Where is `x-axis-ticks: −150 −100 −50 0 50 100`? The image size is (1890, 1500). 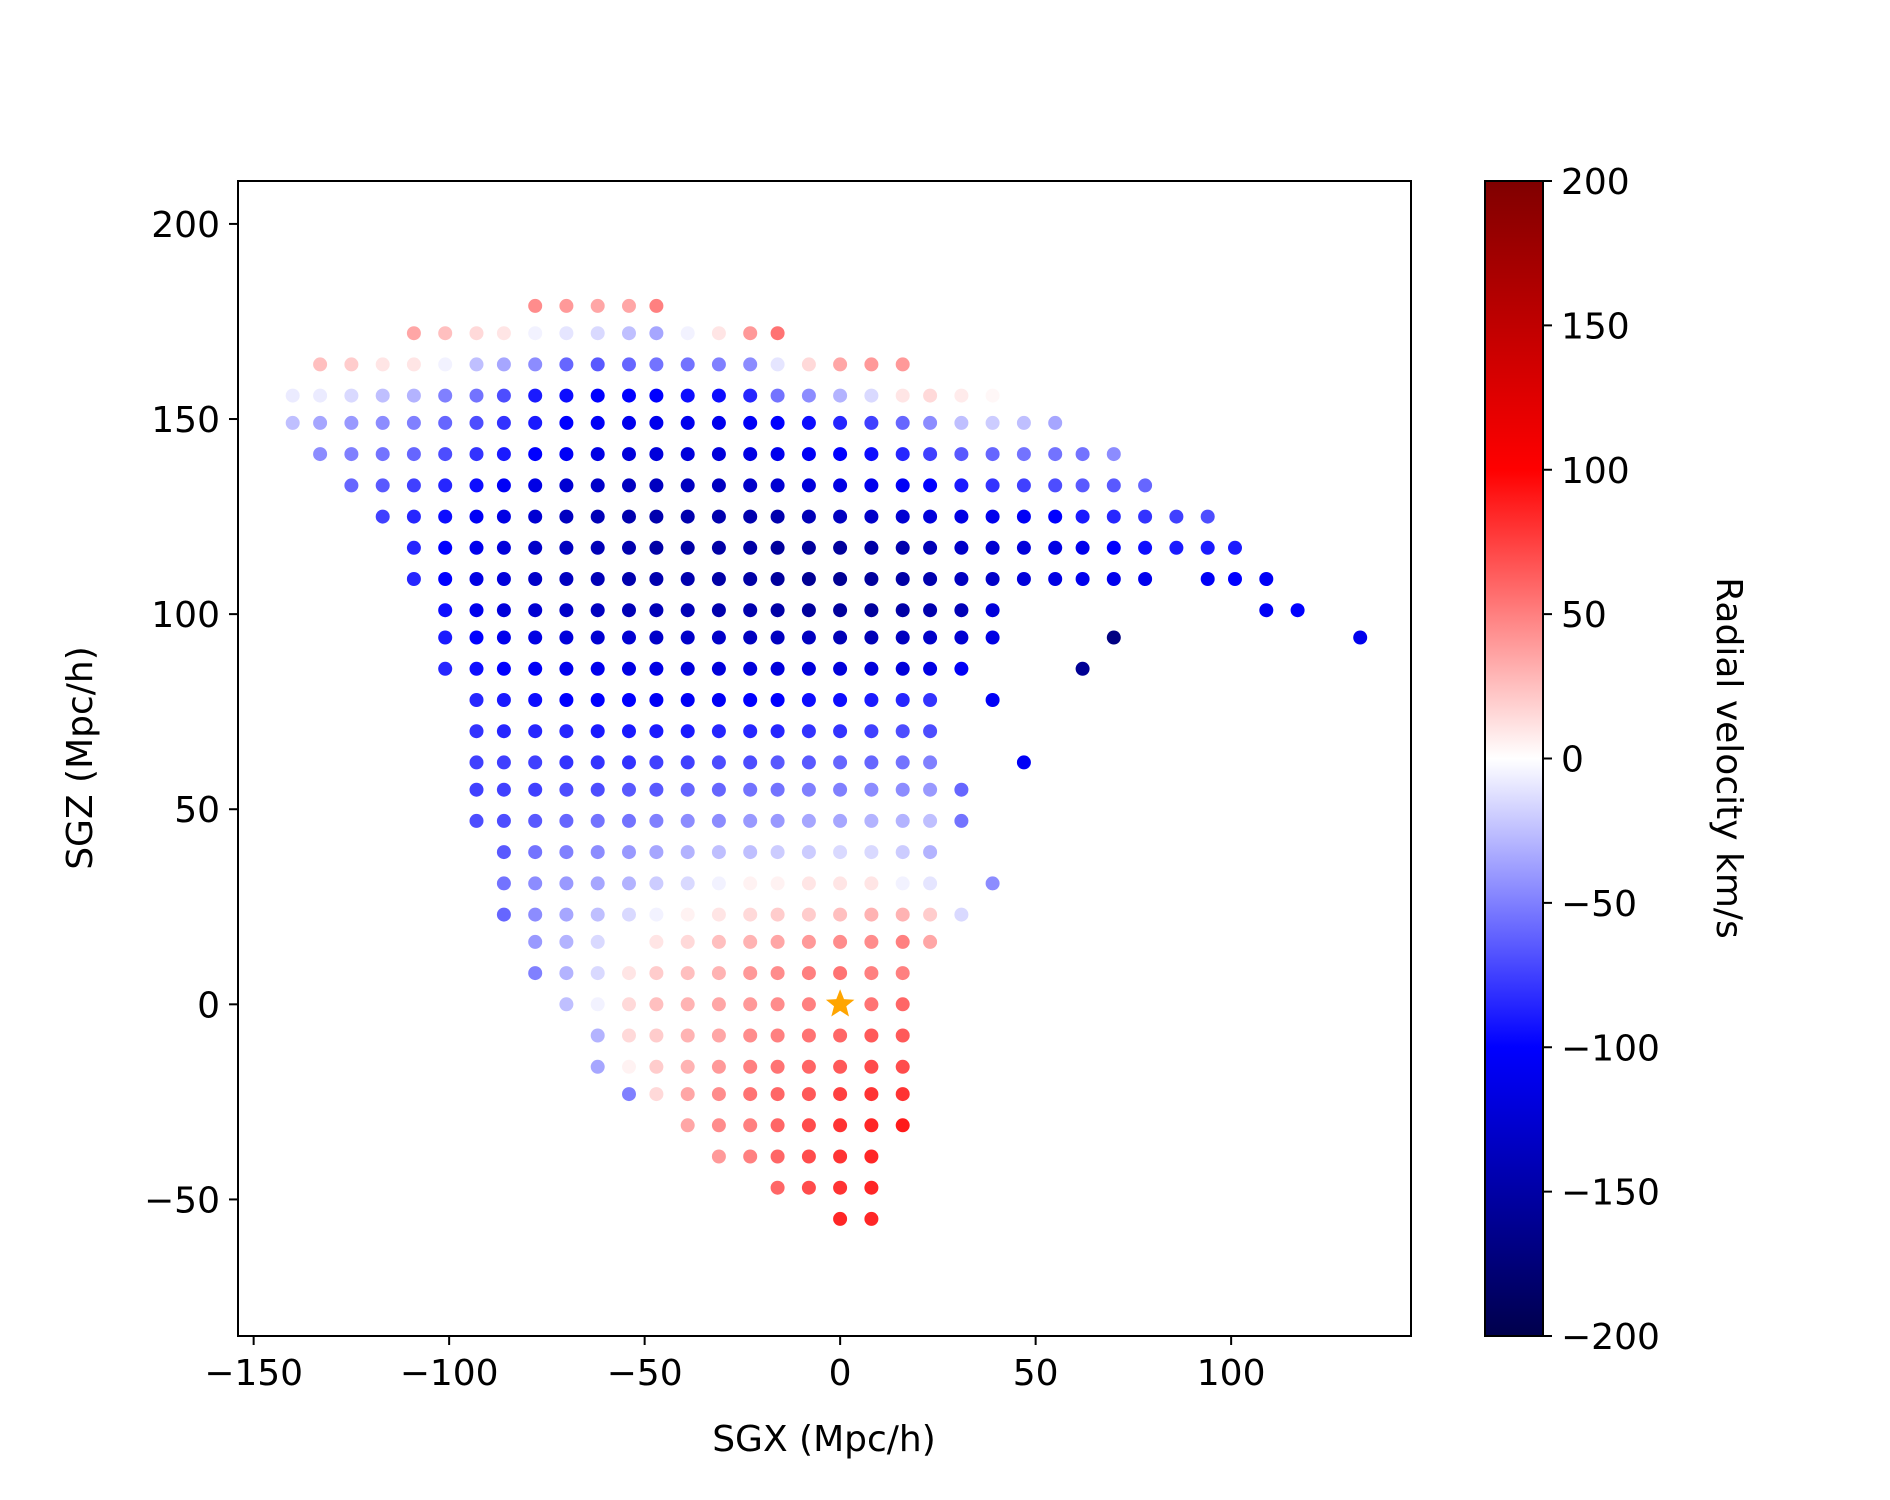
x-axis-ticks: −150 −100 −50 0 50 100 is located at coordinates (734, 1365).